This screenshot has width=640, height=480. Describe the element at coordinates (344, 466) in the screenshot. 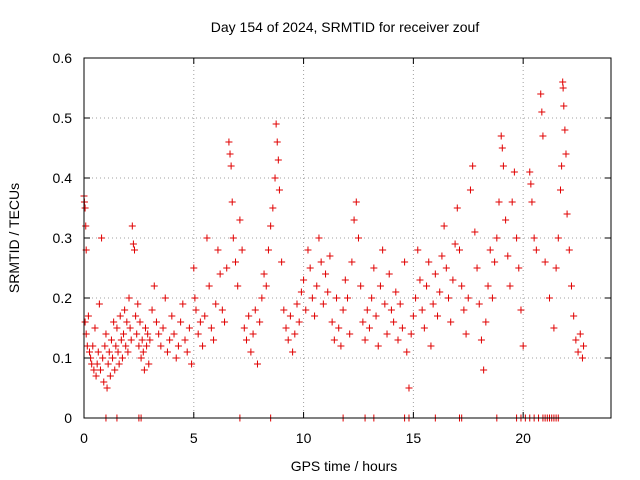

I see `x-axis-label: GPS time / hours` at that location.